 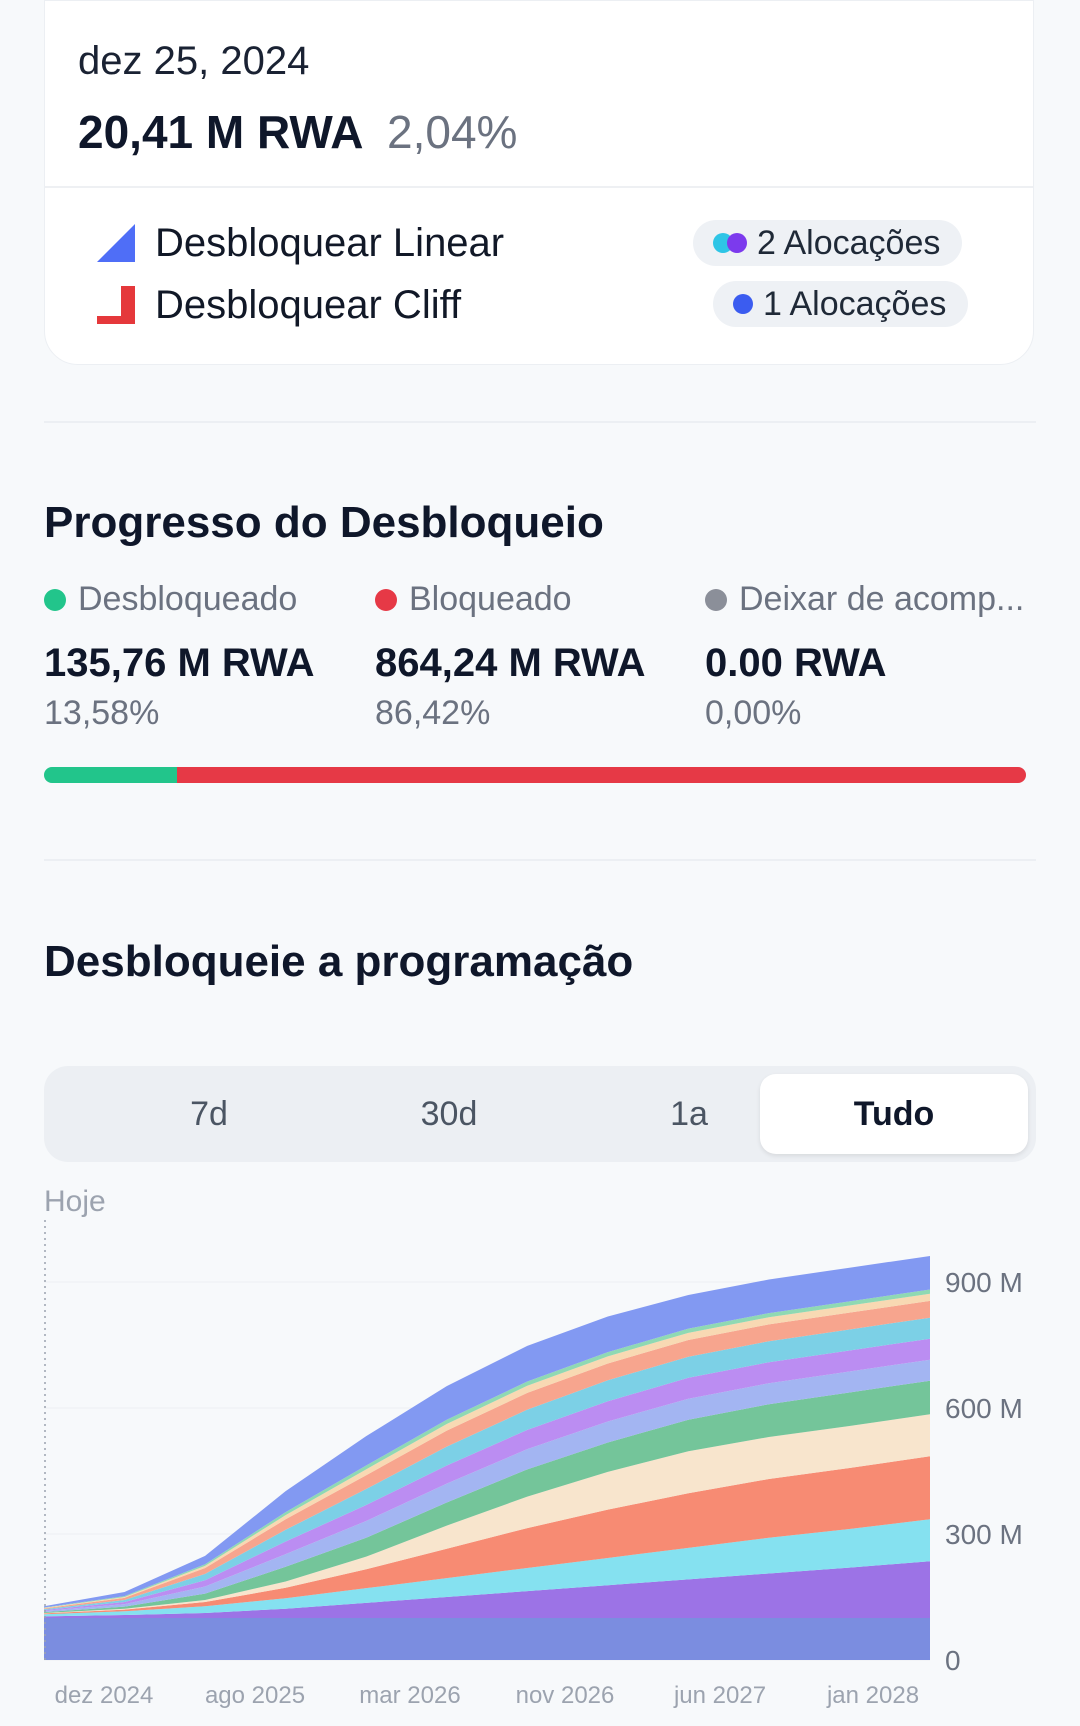 What do you see at coordinates (849, 242) in the screenshot?
I see `linear-allocations-label: 2 Alocações` at bounding box center [849, 242].